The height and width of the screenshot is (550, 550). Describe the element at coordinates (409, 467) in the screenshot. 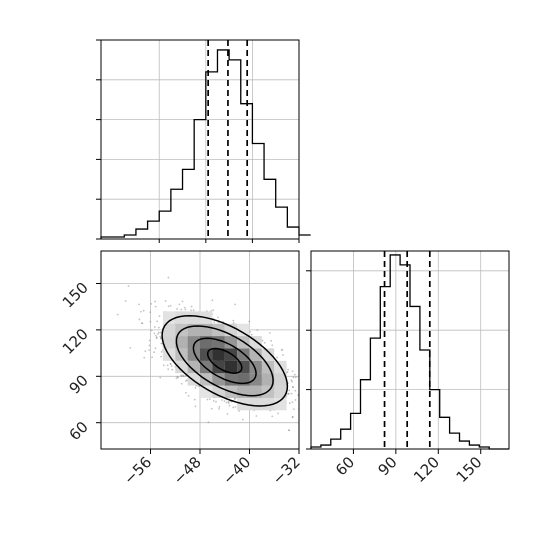

I see `y-hist-x-ticks: 60 90 120 150` at that location.